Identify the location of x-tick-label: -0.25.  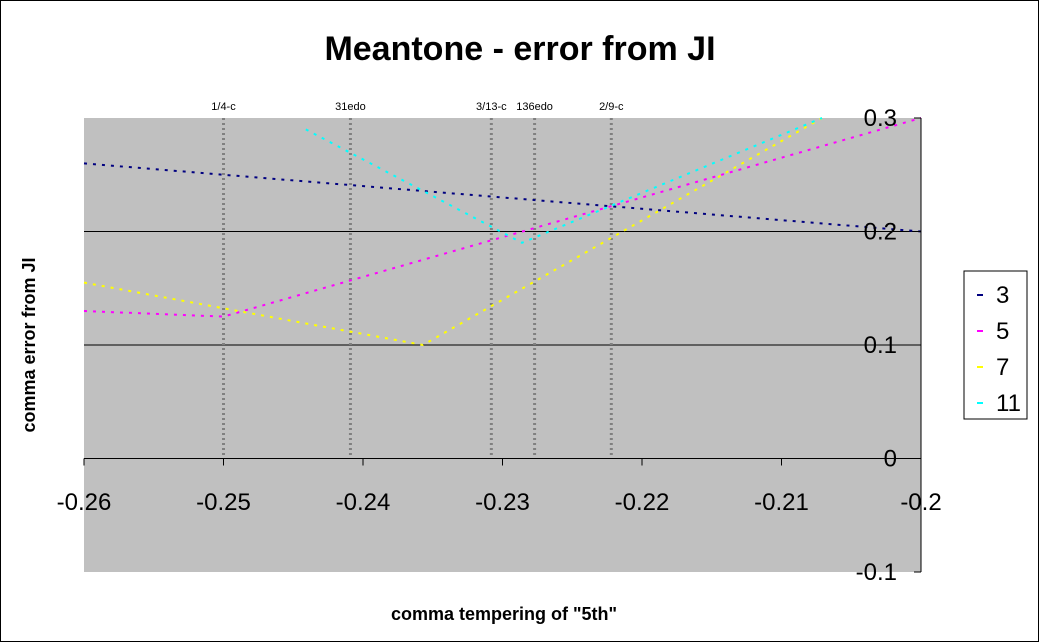
(223, 502).